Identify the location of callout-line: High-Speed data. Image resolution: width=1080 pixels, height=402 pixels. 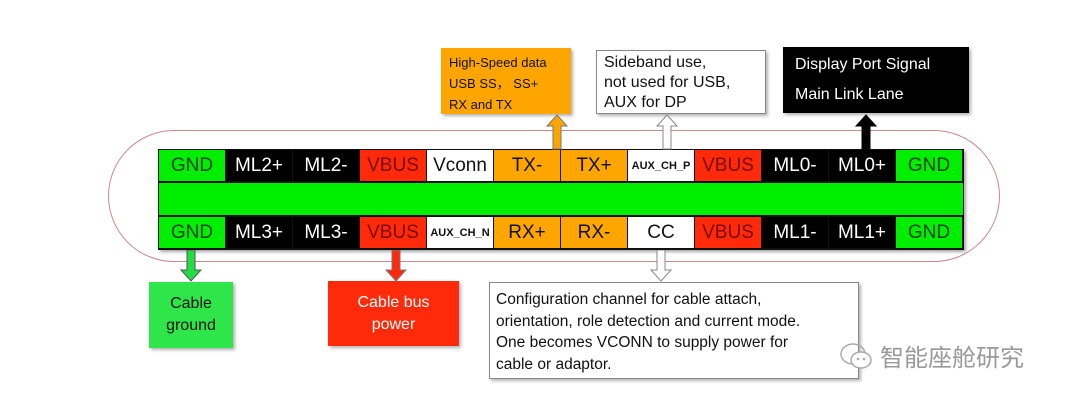
(498, 62).